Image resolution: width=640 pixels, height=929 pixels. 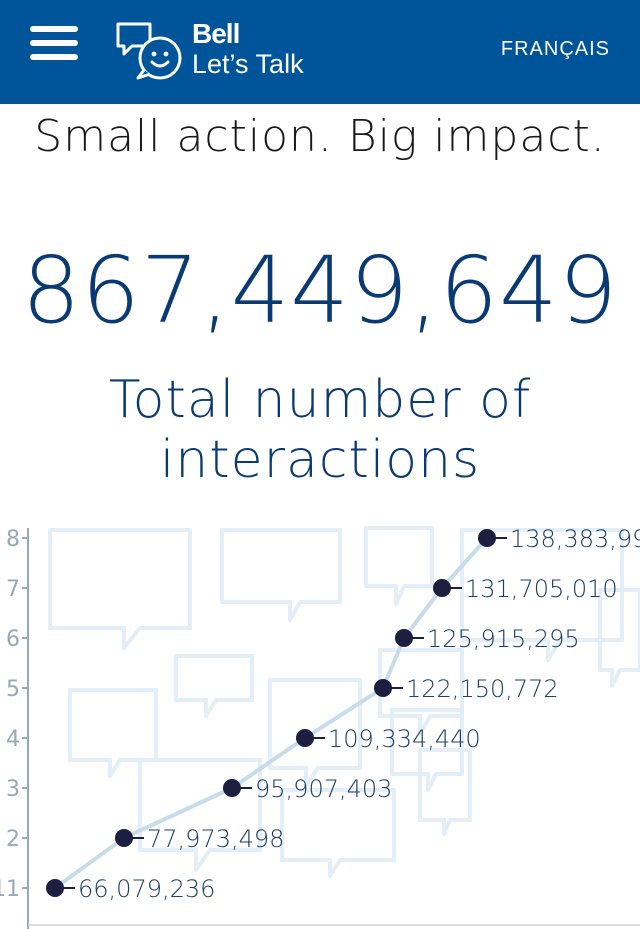 I want to click on data-point-label: 122,150,772, so click(x=482, y=689).